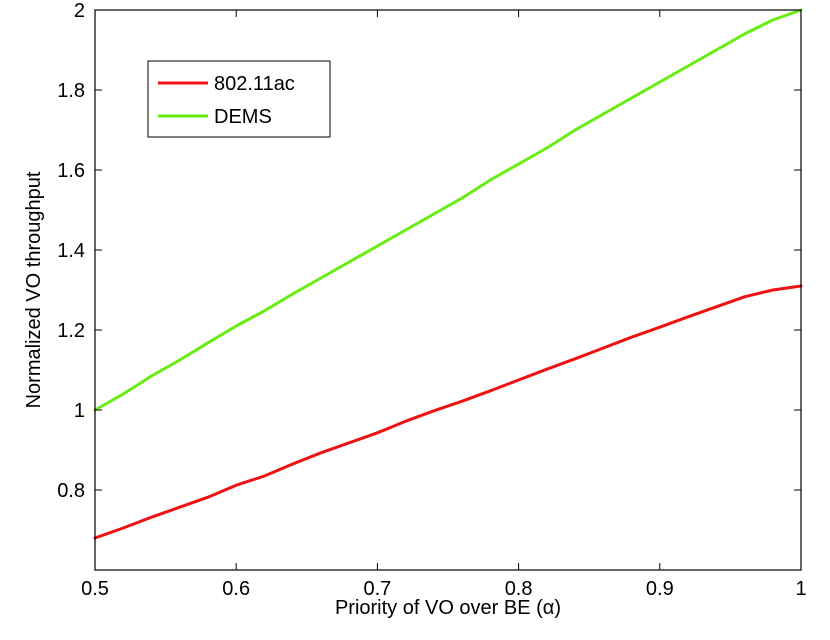  What do you see at coordinates (71, 91) in the screenshot?
I see `y-tick-label: 1.8` at bounding box center [71, 91].